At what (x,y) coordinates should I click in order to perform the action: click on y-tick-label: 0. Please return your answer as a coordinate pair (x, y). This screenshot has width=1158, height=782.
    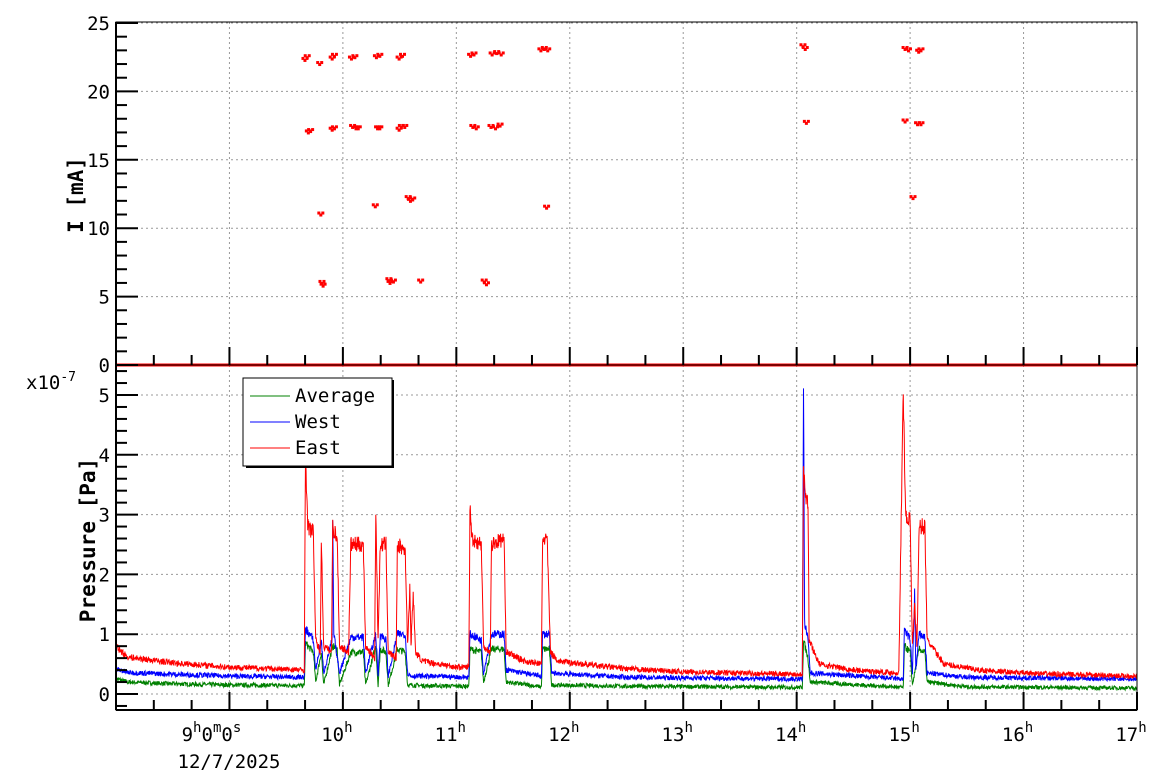
    Looking at the image, I should click on (104, 366).